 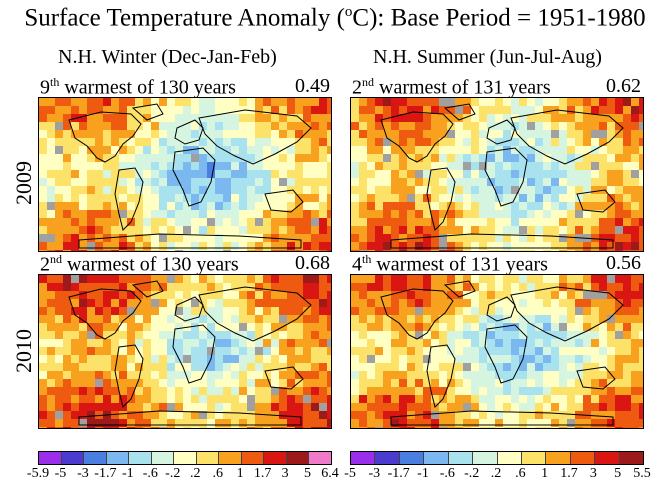 What do you see at coordinates (185, 174) in the screenshot?
I see `map-winter-2009` at bounding box center [185, 174].